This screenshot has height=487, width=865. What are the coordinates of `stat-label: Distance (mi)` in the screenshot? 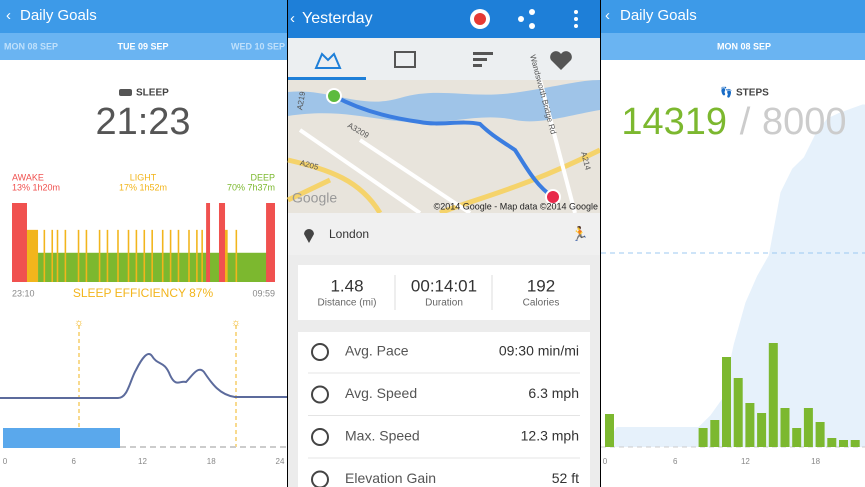 It's located at (347, 303).